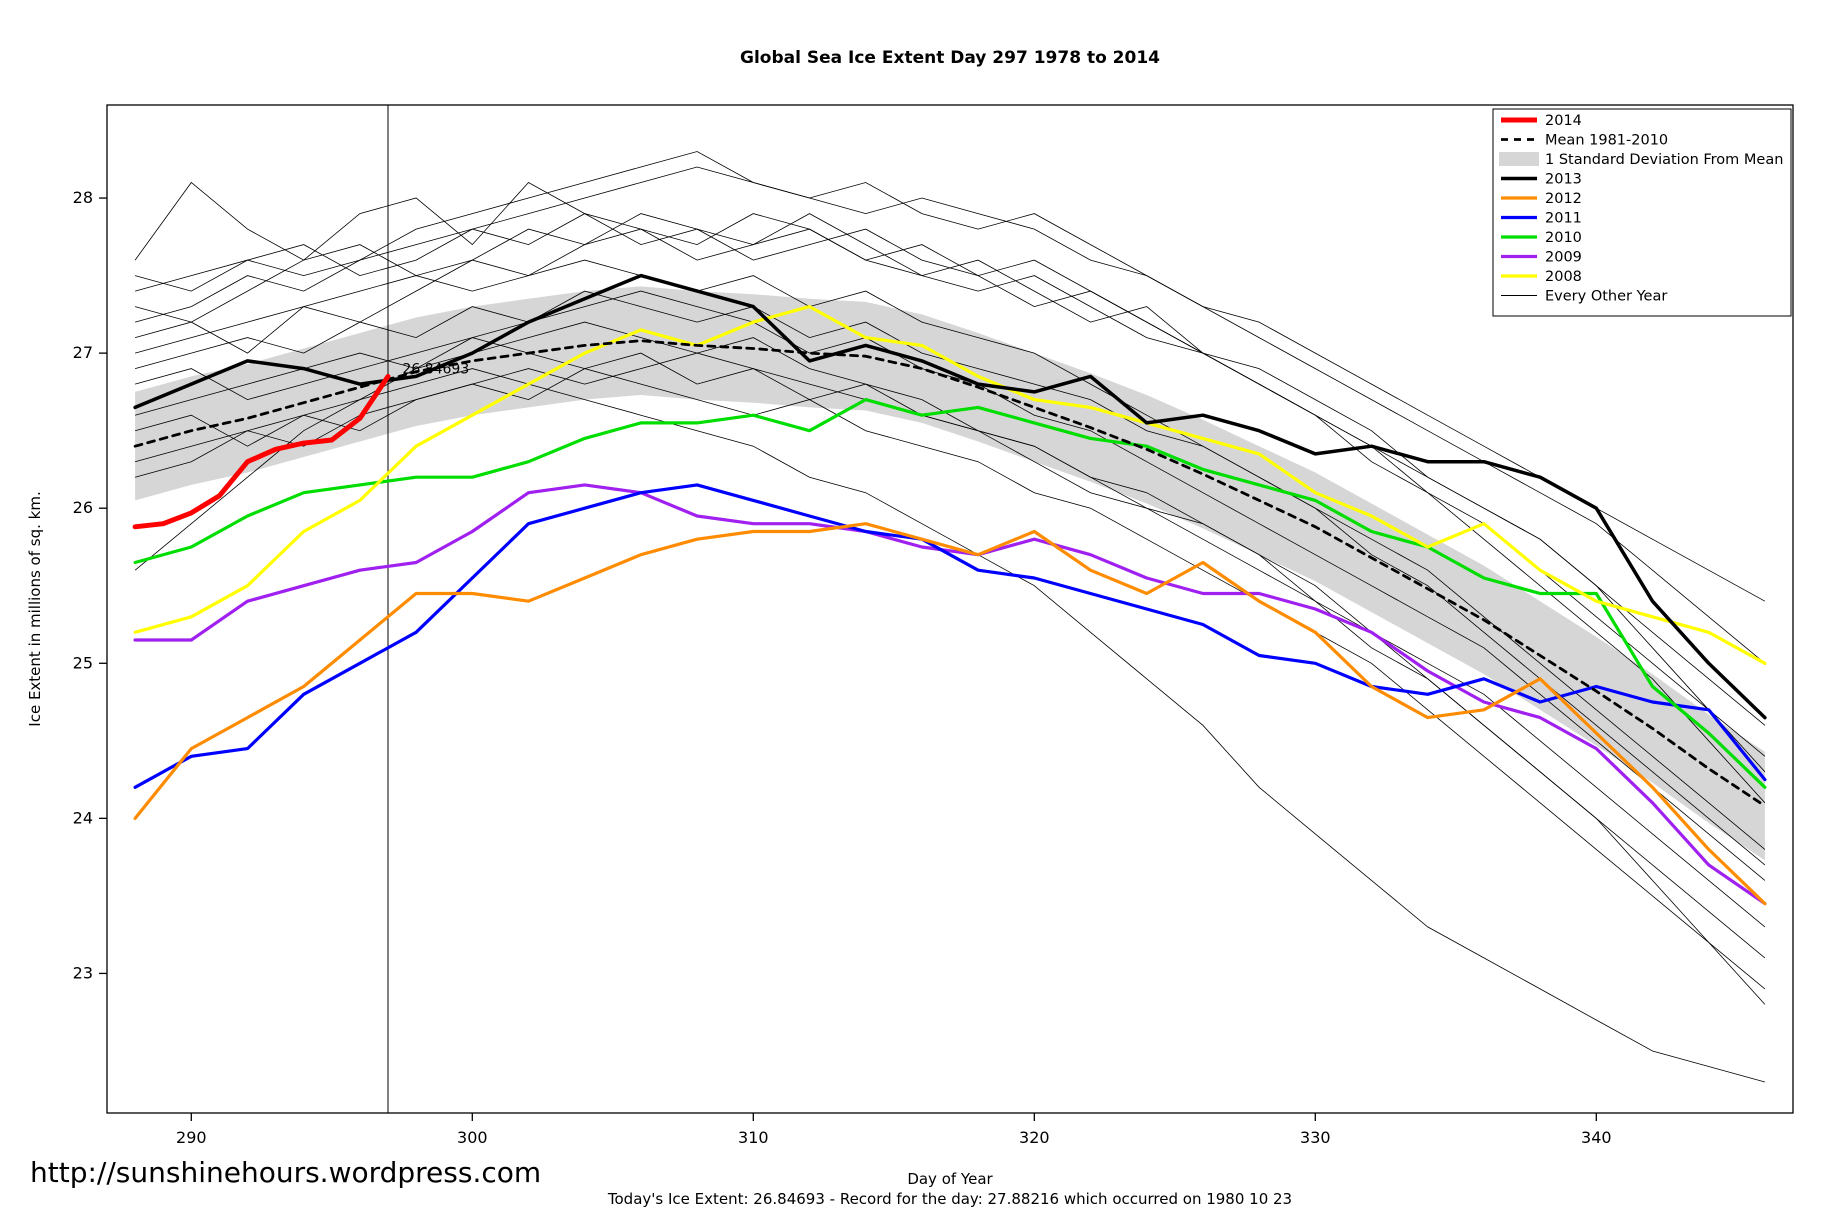 The width and height of the screenshot is (1836, 1223). Describe the element at coordinates (753, 1137) in the screenshot. I see `x-tick-label: 310` at that location.